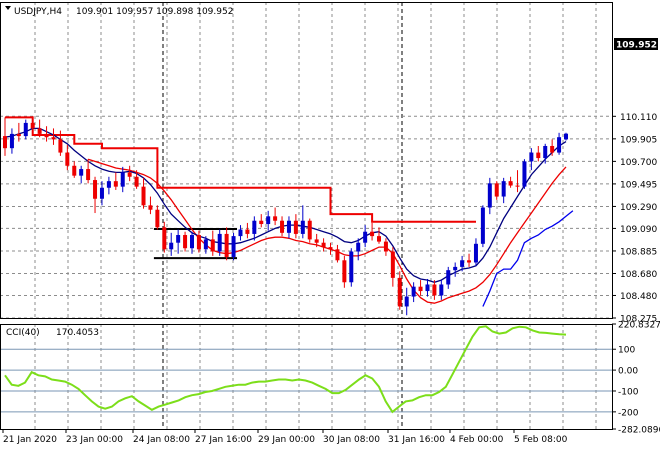 Image resolution: width=660 pixels, height=450 pixels. I want to click on price-tick-label: 109.090, so click(638, 230).